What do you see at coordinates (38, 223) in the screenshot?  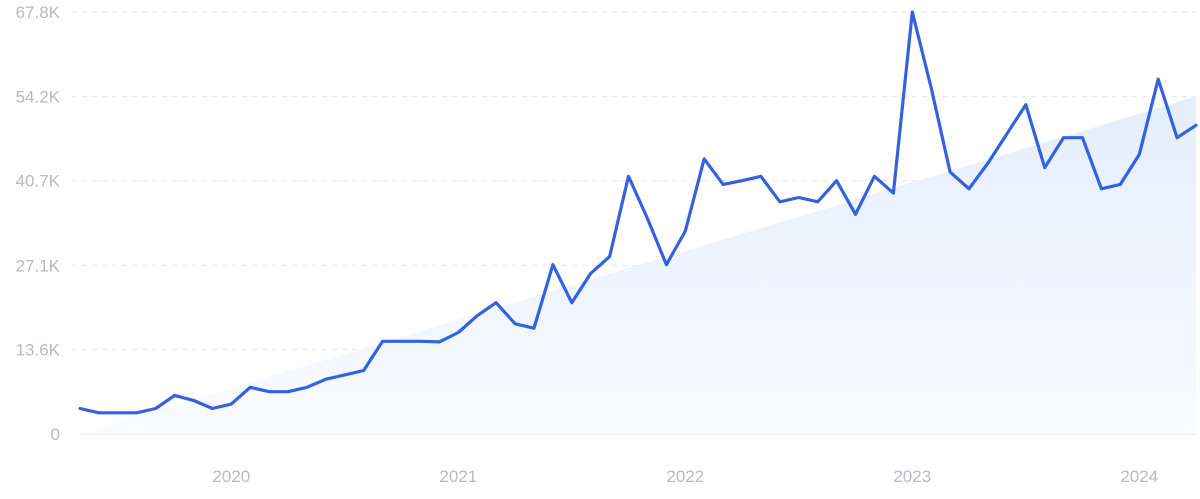 I see `y-axis-labels: 0 13.6K 27.1K 40.7K 54.2K 67.8K` at bounding box center [38, 223].